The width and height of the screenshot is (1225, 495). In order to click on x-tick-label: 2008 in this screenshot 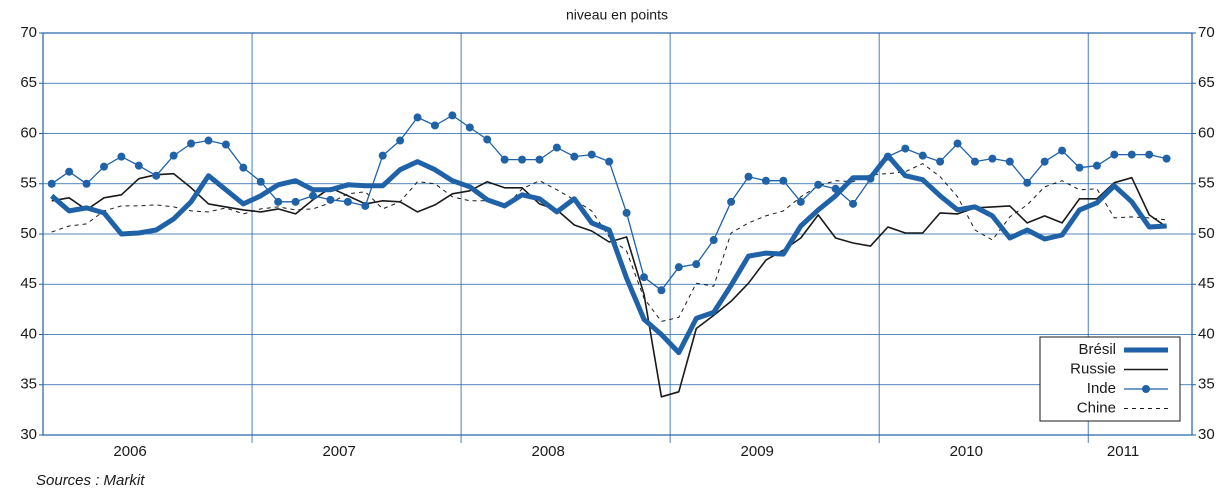, I will do `click(547, 451)`.